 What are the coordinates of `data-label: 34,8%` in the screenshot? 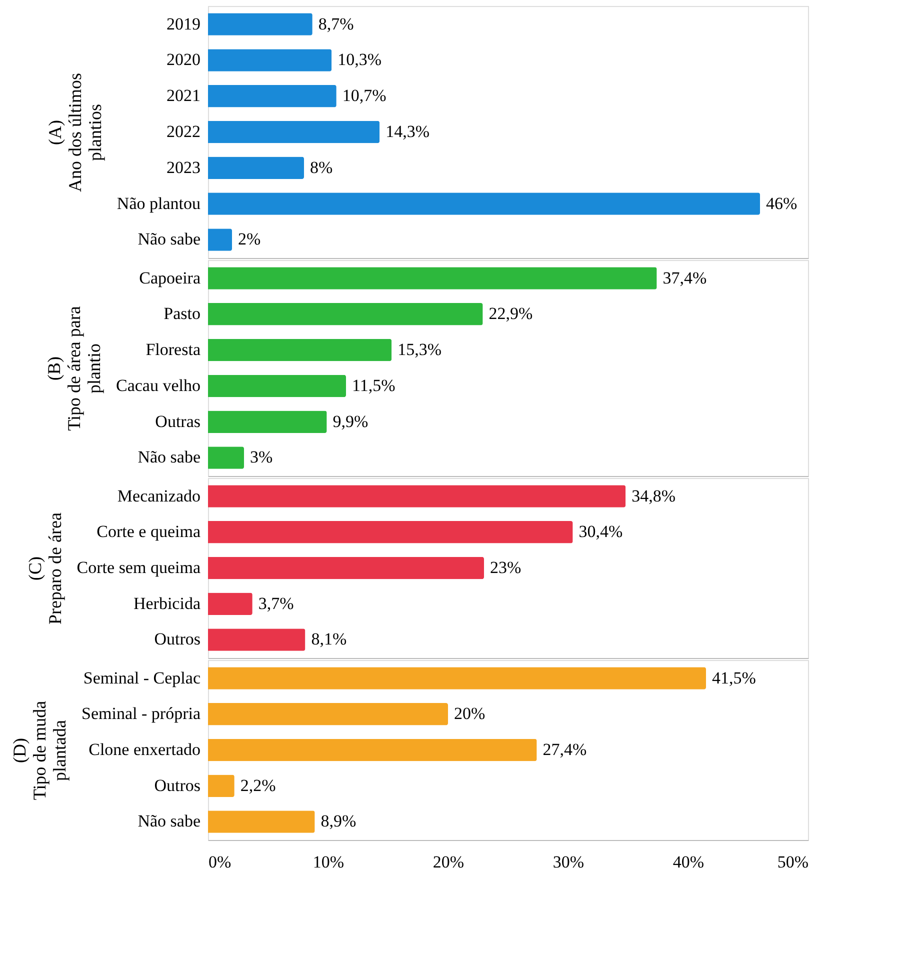 It's located at (654, 496).